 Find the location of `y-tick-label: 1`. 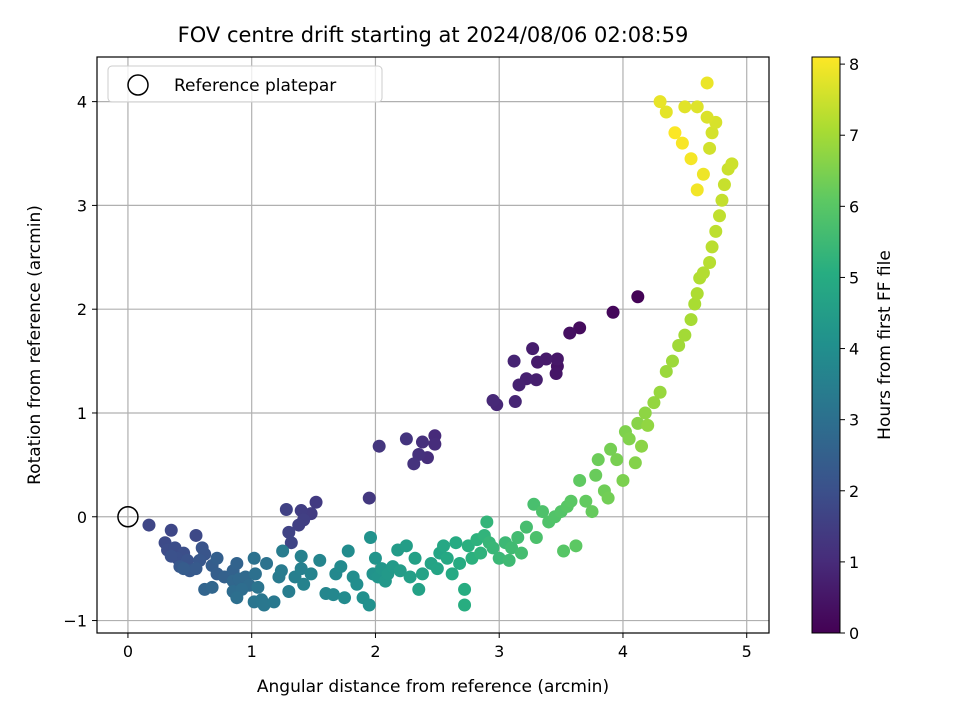

y-tick-label: 1 is located at coordinates (82, 413).